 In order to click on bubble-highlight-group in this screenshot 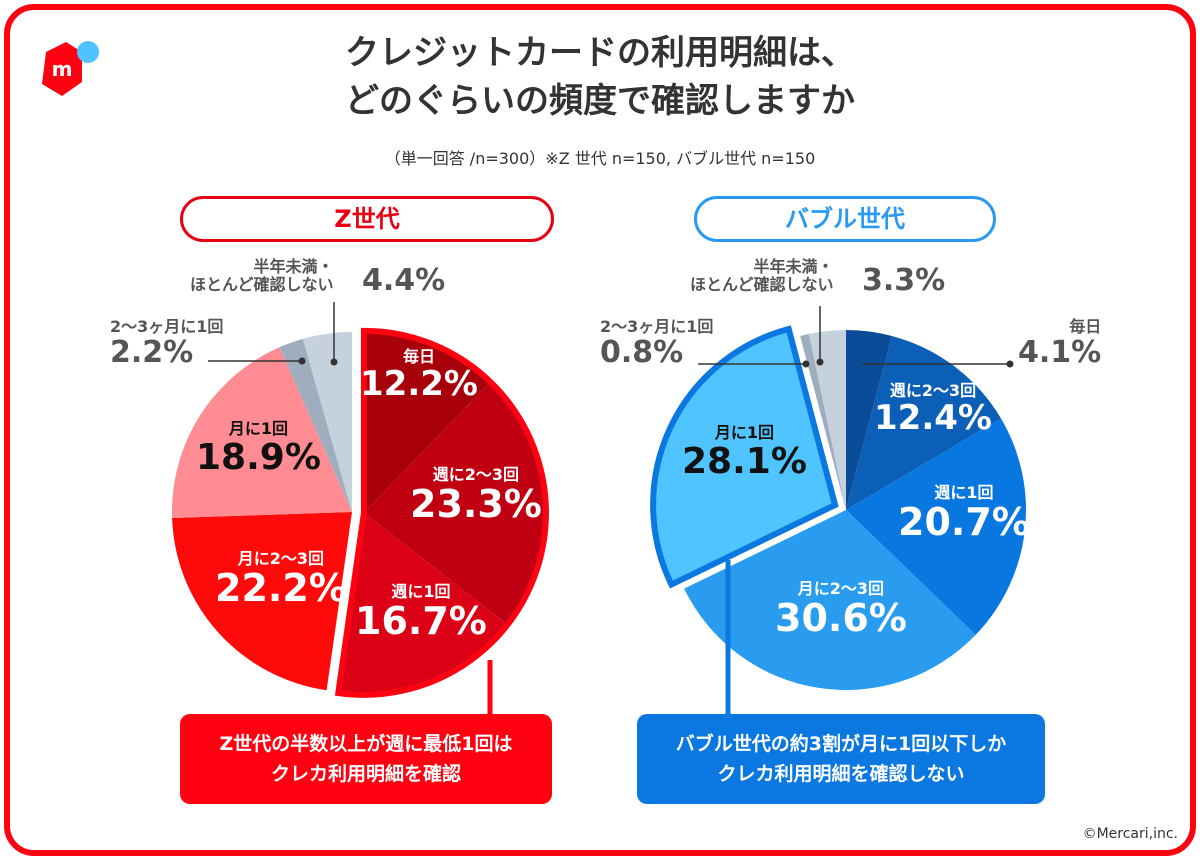, I will do `click(744, 457)`.